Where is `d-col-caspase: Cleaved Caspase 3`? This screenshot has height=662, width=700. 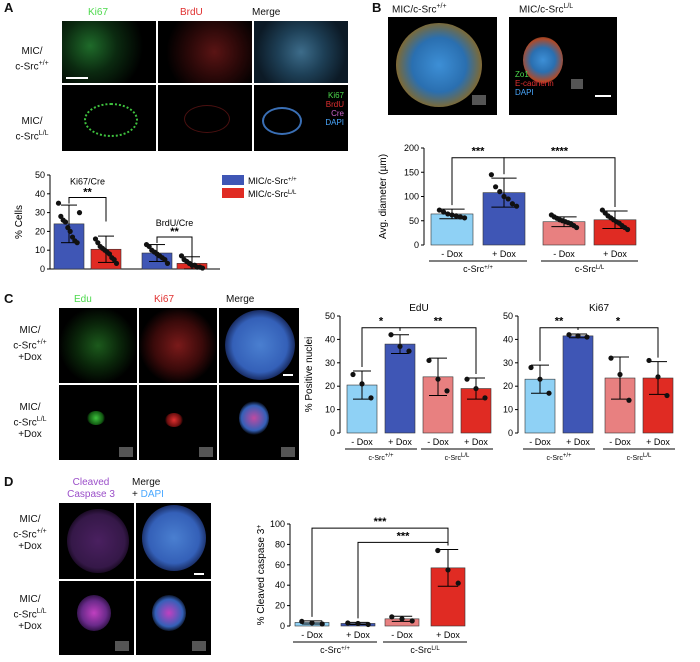
d-col-caspase: Cleaved Caspase 3 is located at coordinates (91, 488).